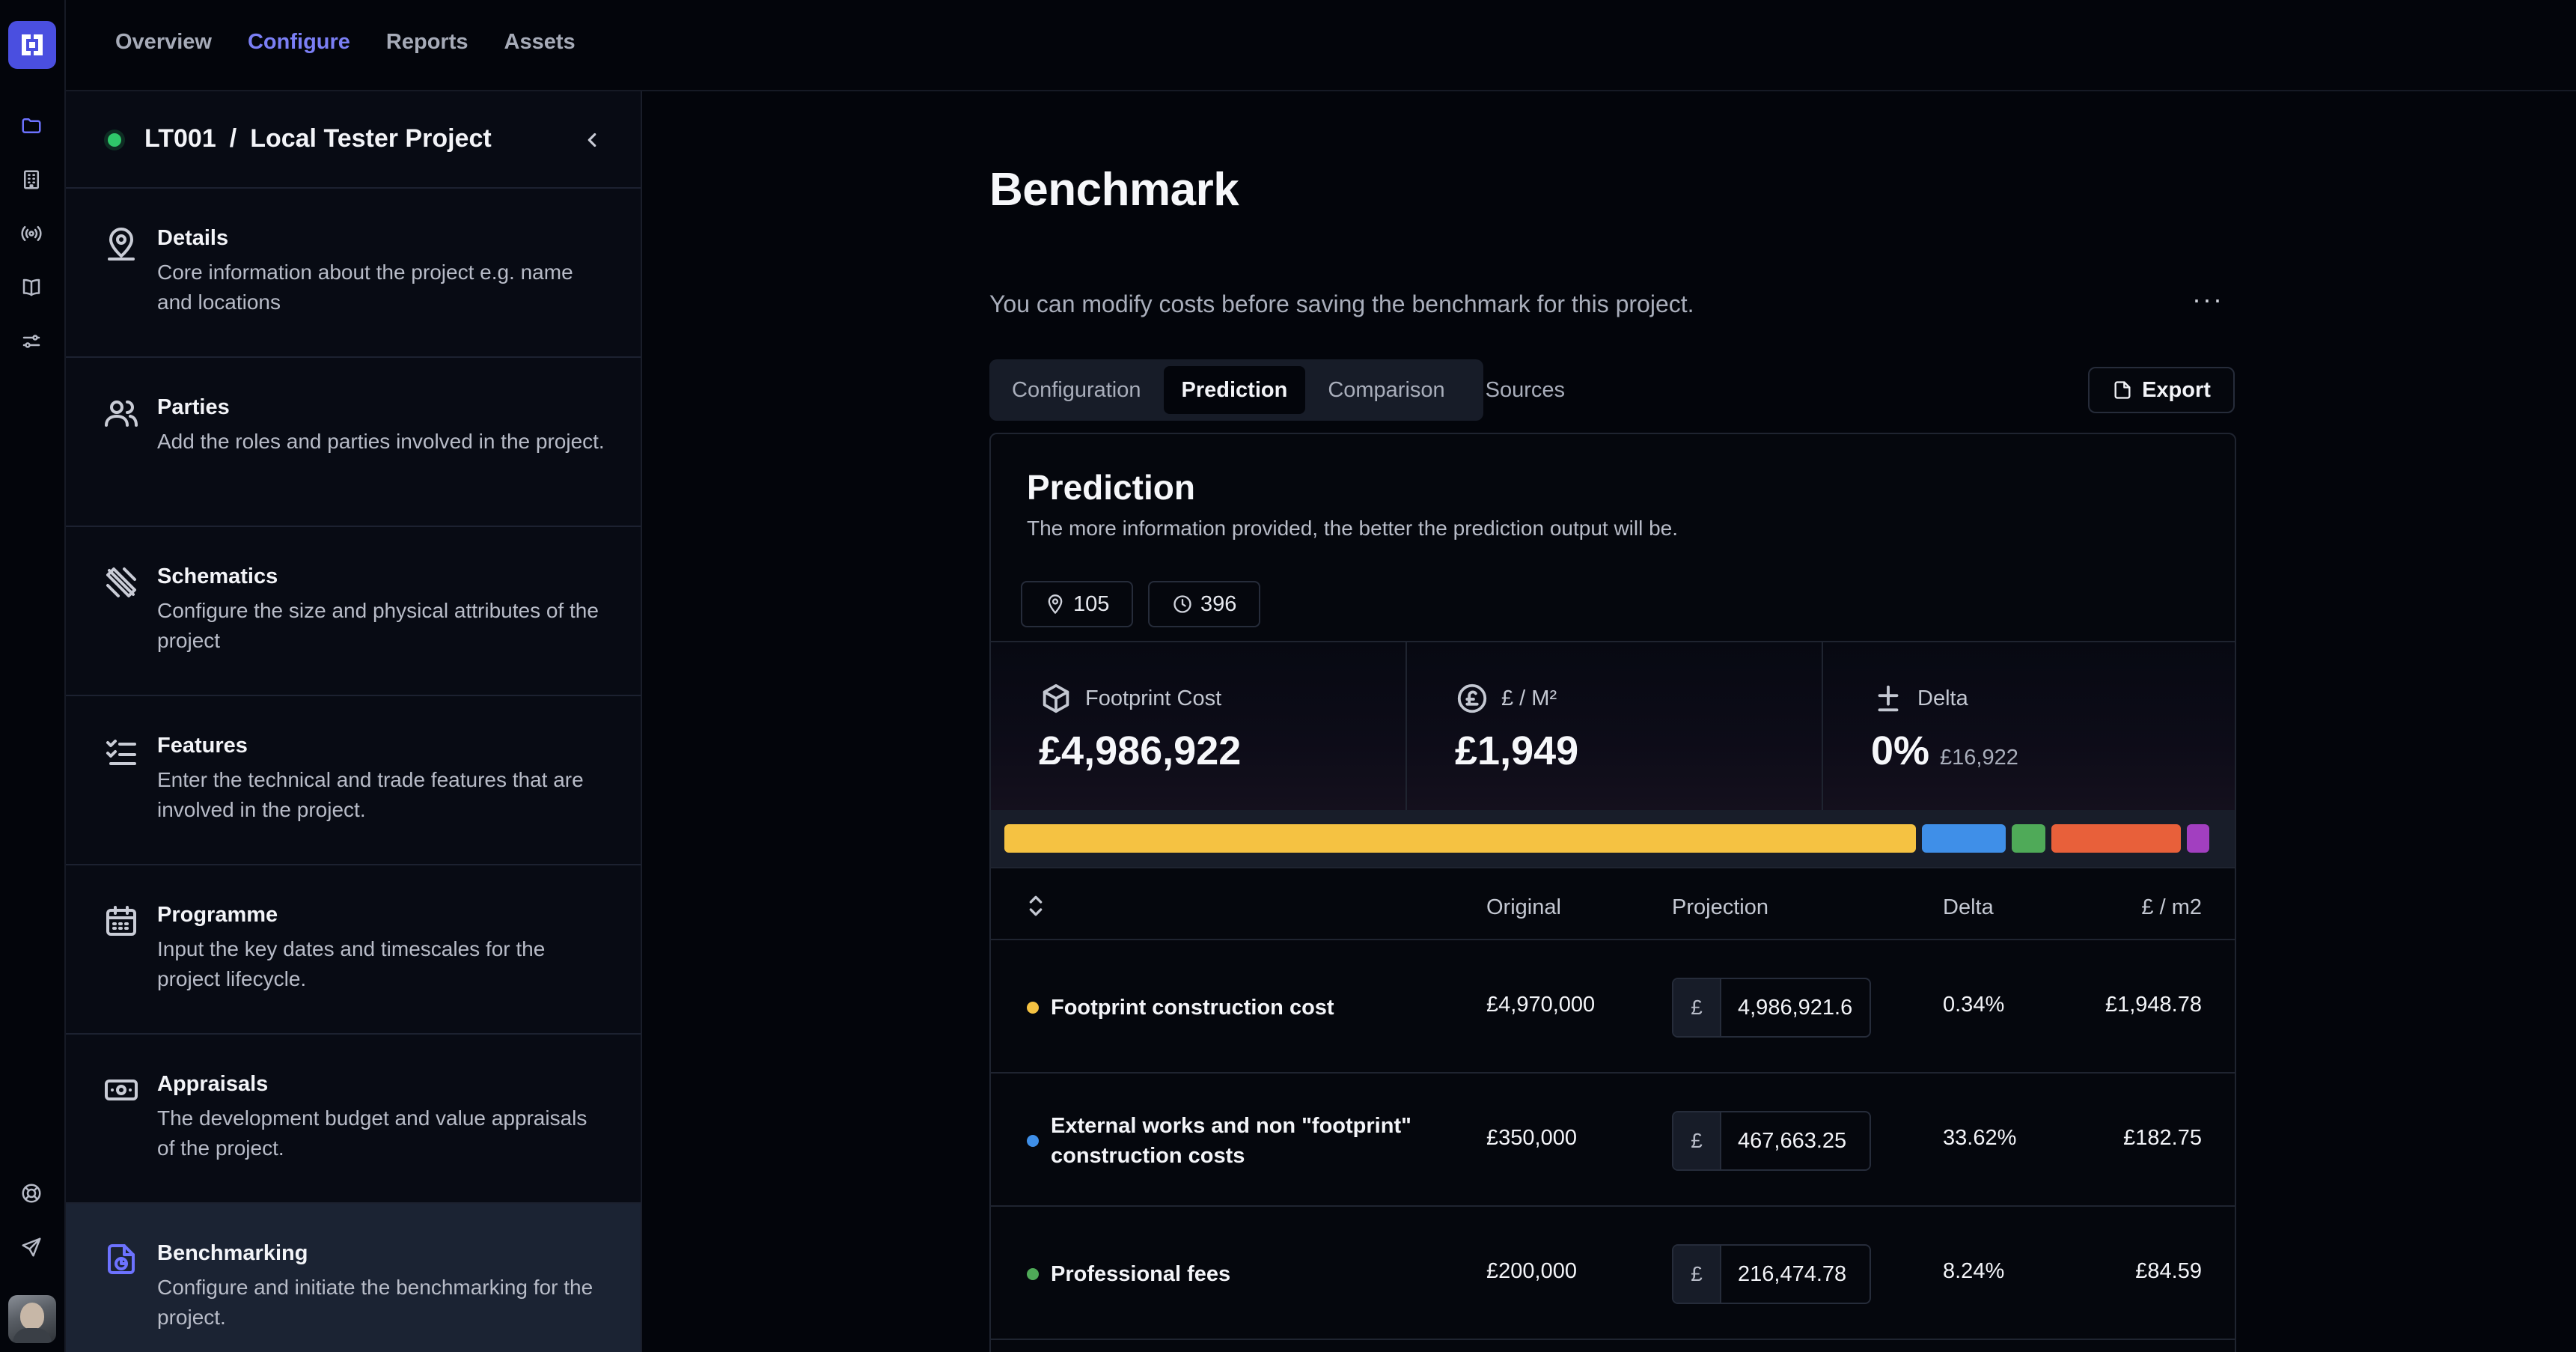  I want to click on sidebar-item-title: Schematics, so click(217, 576).